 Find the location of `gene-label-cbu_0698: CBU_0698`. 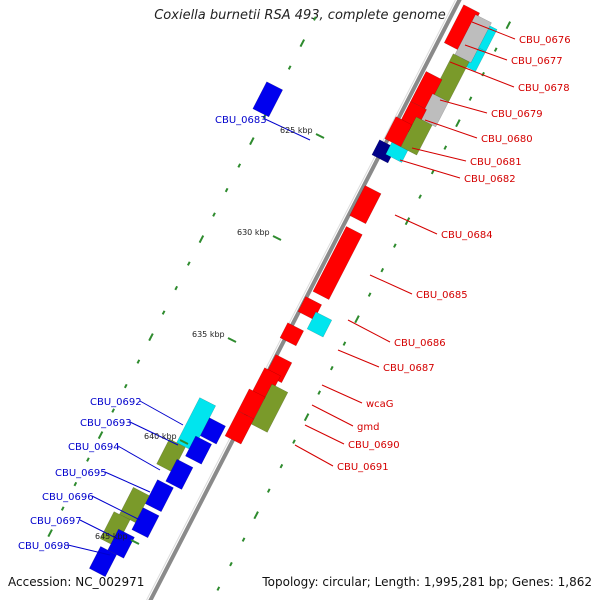

gene-label-cbu_0698: CBU_0698 is located at coordinates (44, 546).